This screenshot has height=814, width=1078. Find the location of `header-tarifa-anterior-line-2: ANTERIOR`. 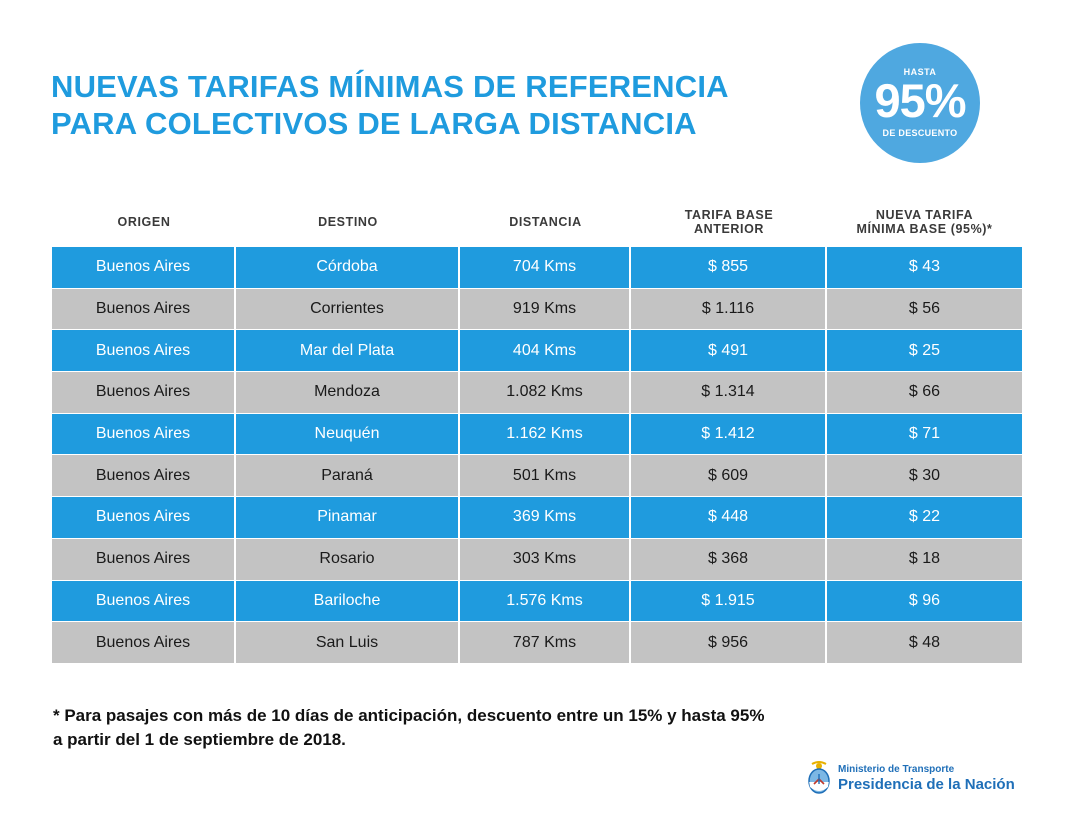

header-tarifa-anterior-line-2: ANTERIOR is located at coordinates (729, 229).